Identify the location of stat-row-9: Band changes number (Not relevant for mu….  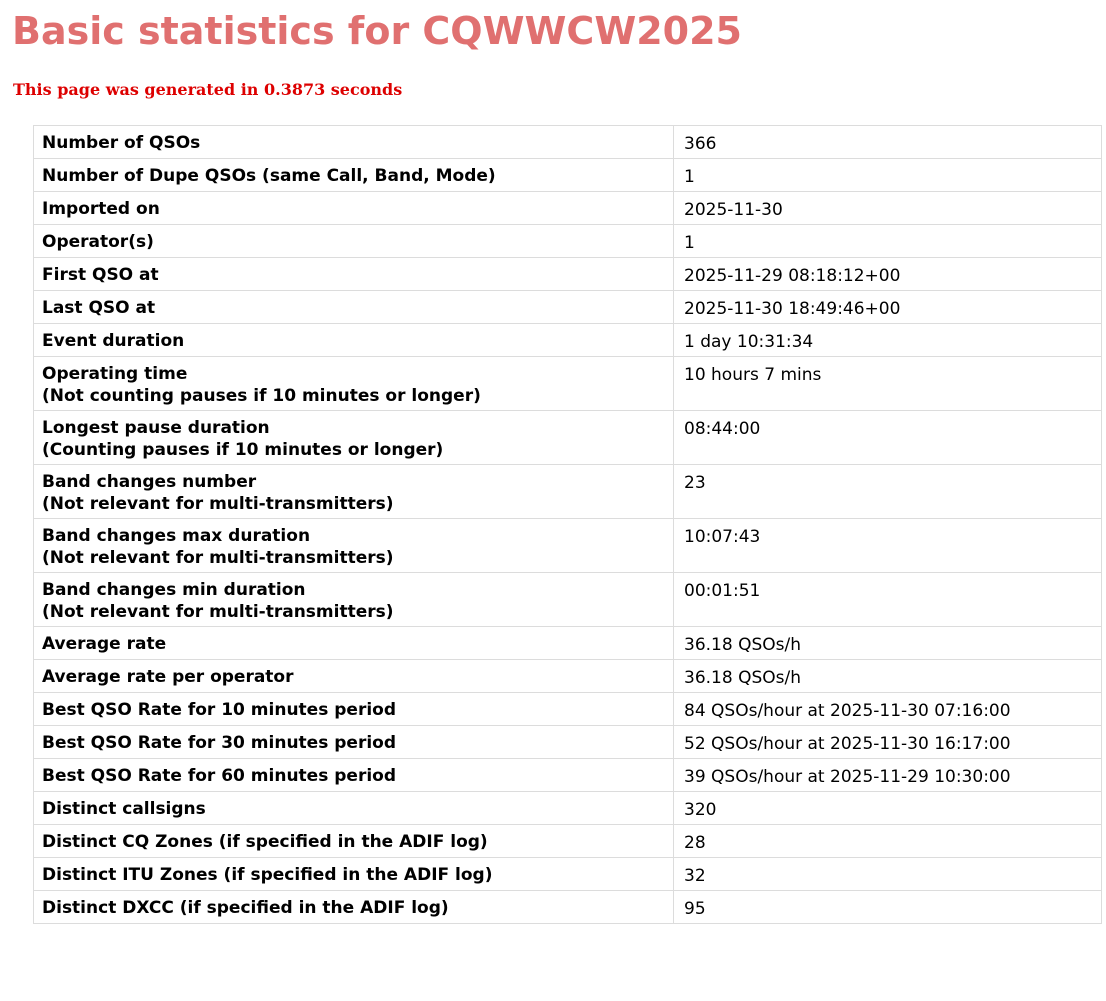
(567, 491).